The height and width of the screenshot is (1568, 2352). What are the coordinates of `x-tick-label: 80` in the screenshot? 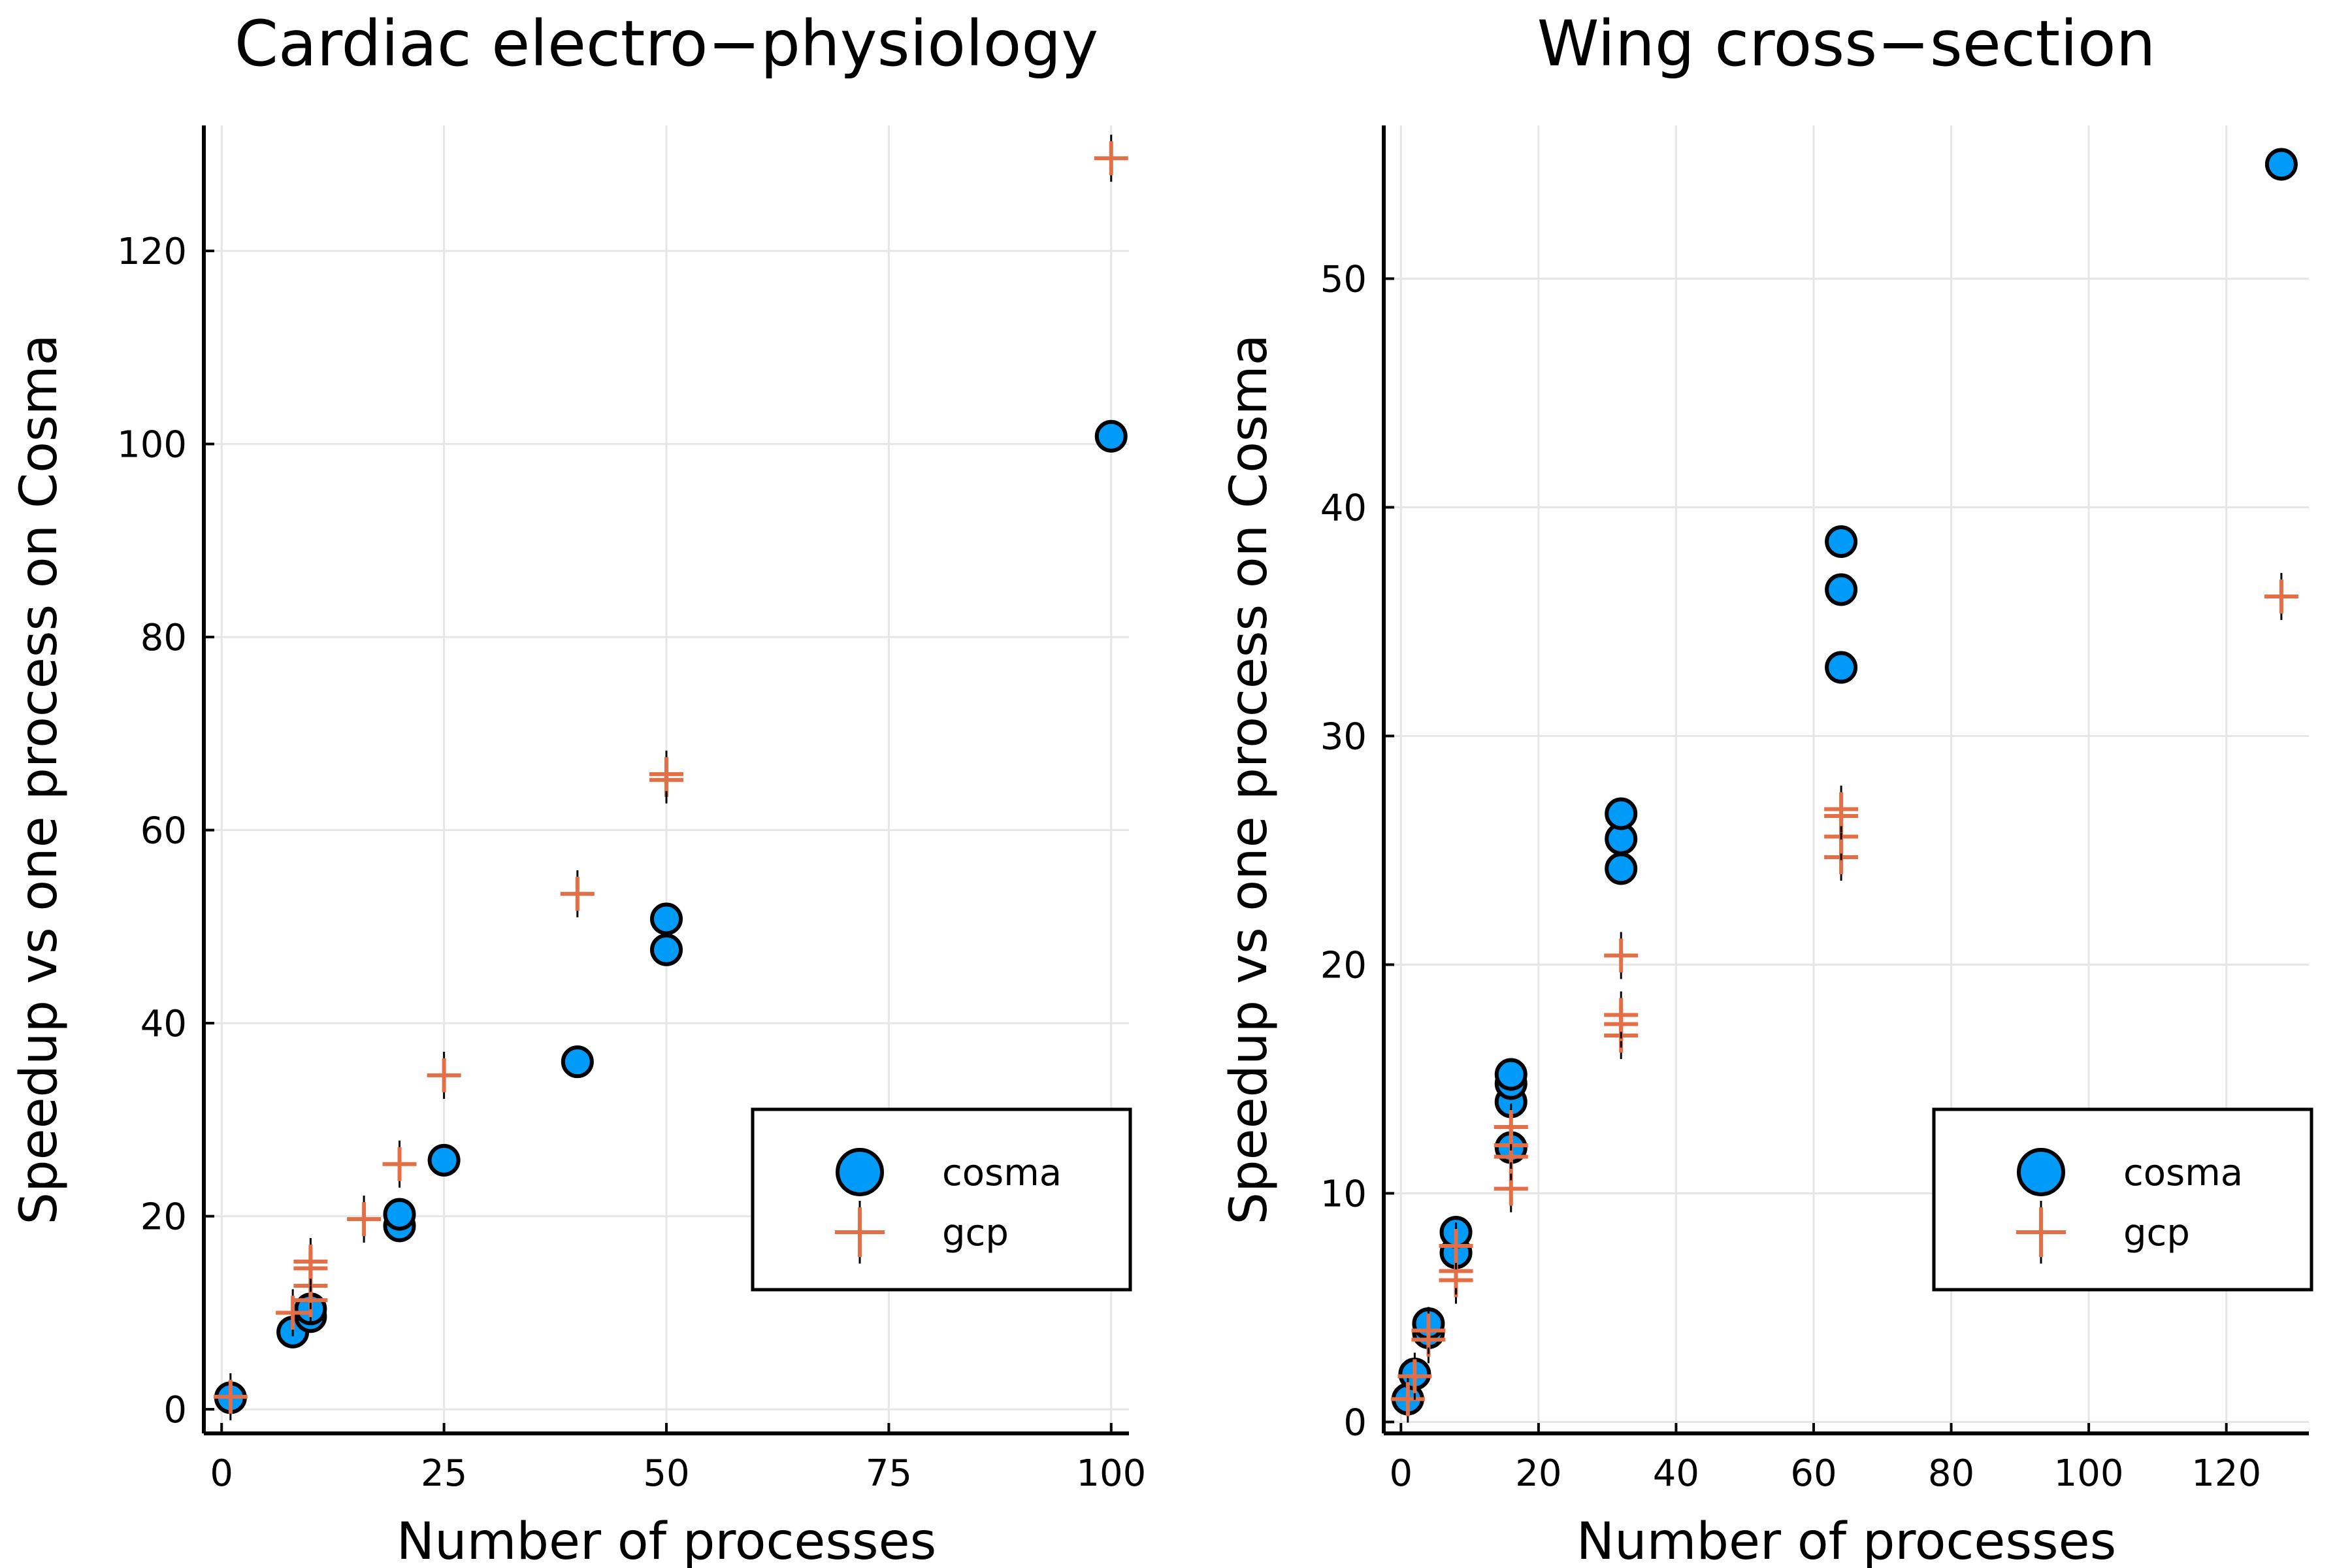 It's located at (1951, 1473).